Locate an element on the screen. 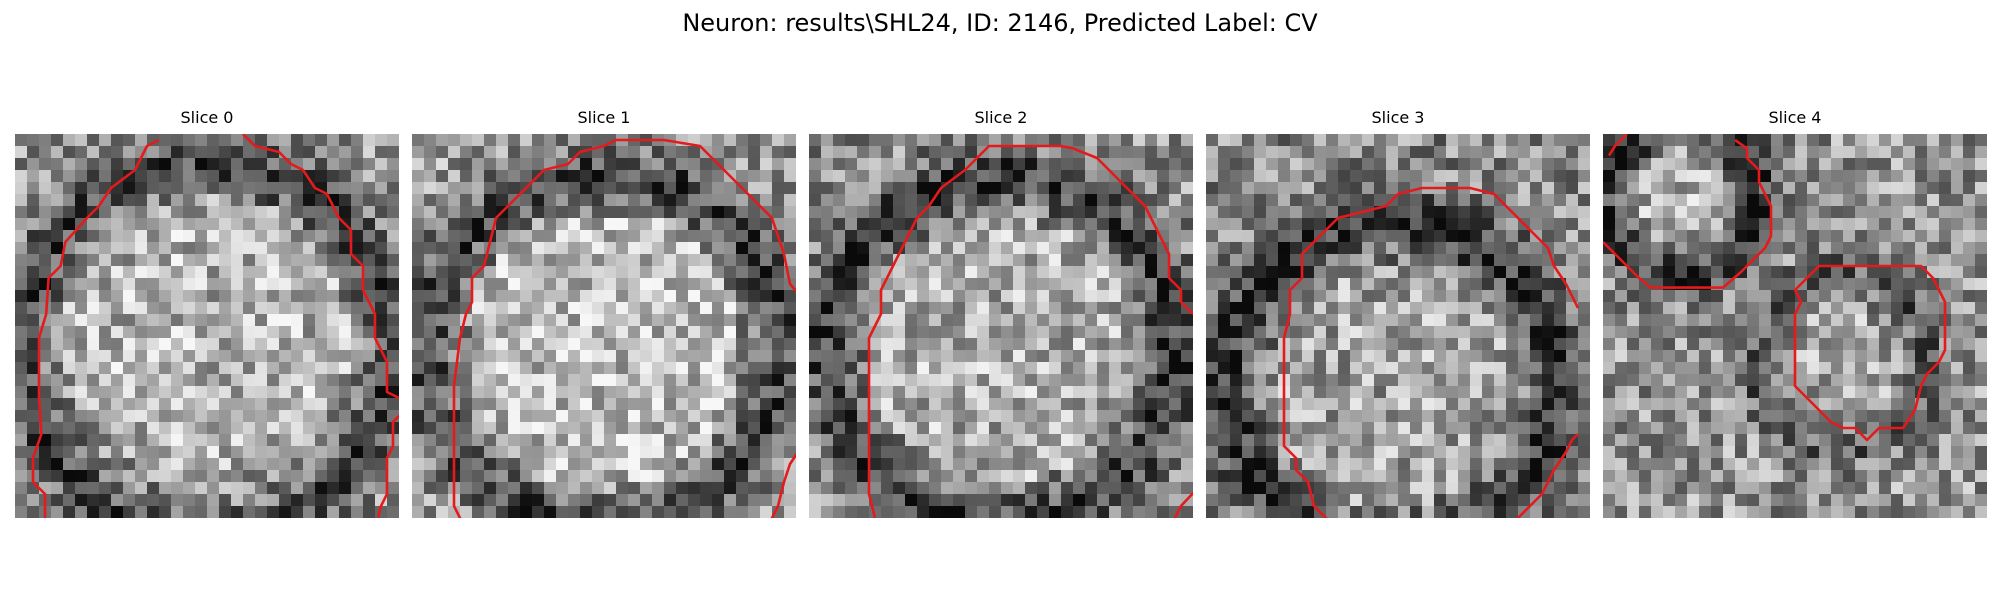 The width and height of the screenshot is (2000, 600). slice-title-2: Slice 2 is located at coordinates (1001, 117).